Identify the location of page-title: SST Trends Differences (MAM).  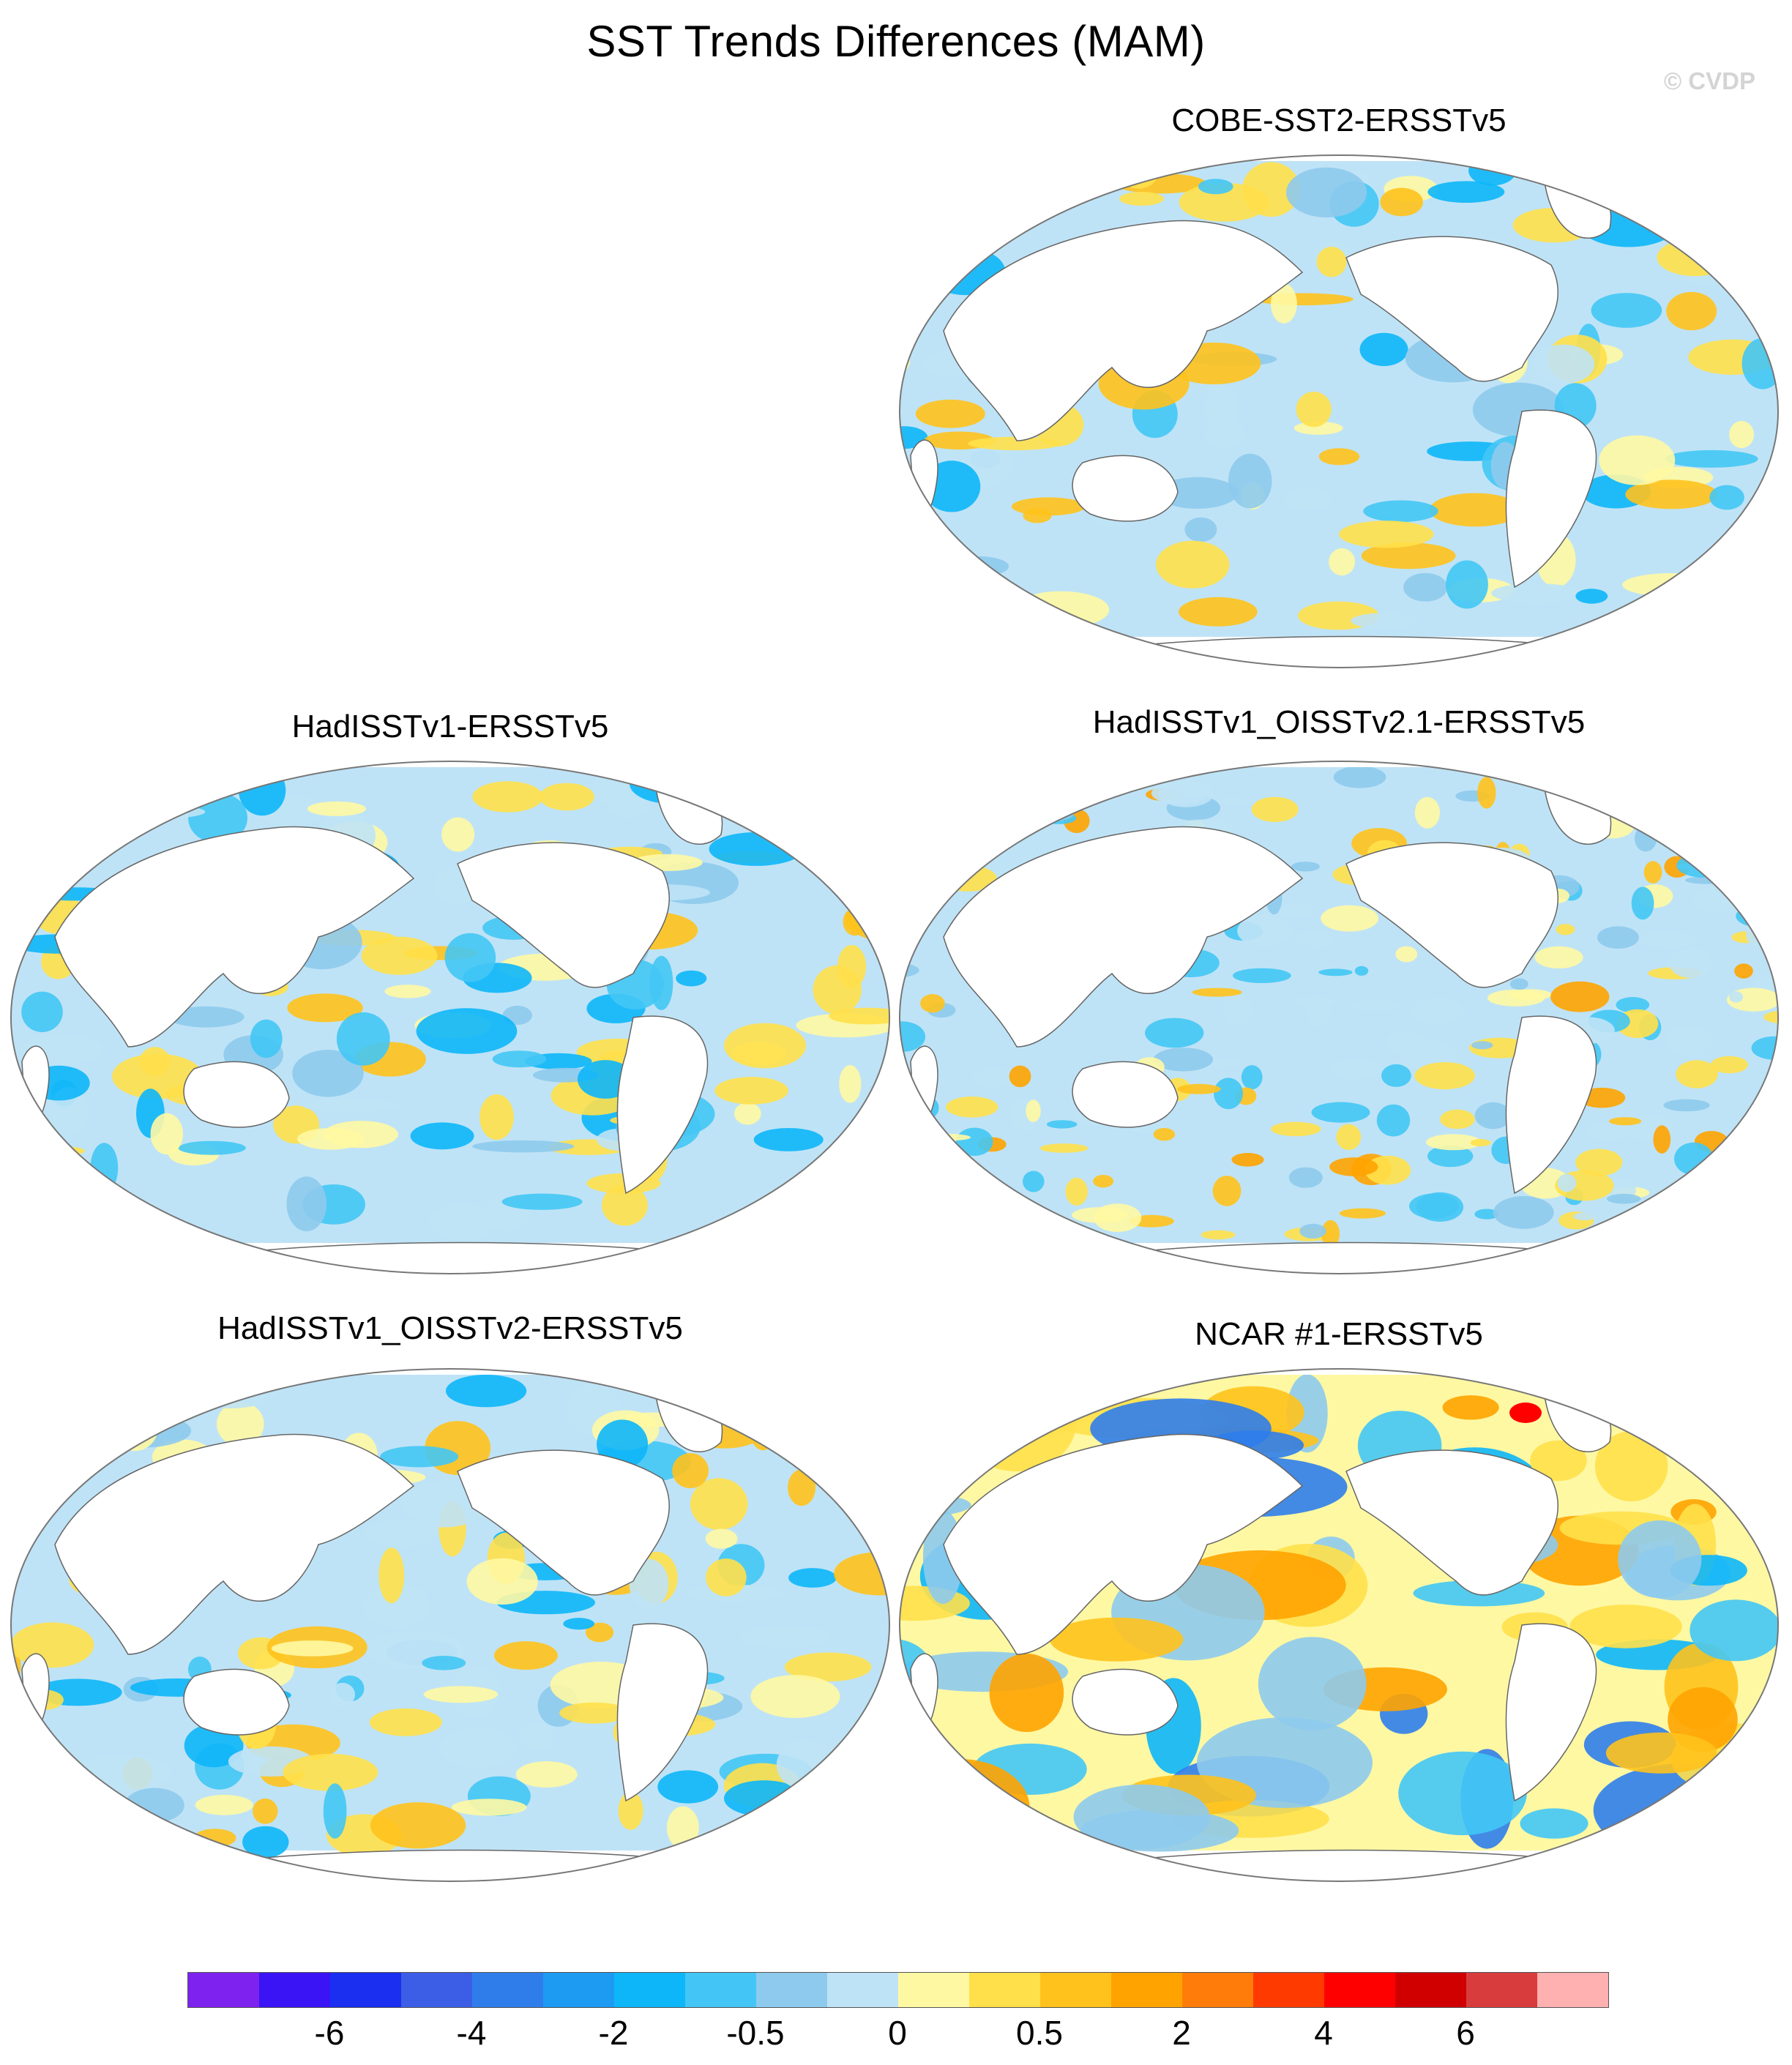
(896, 41).